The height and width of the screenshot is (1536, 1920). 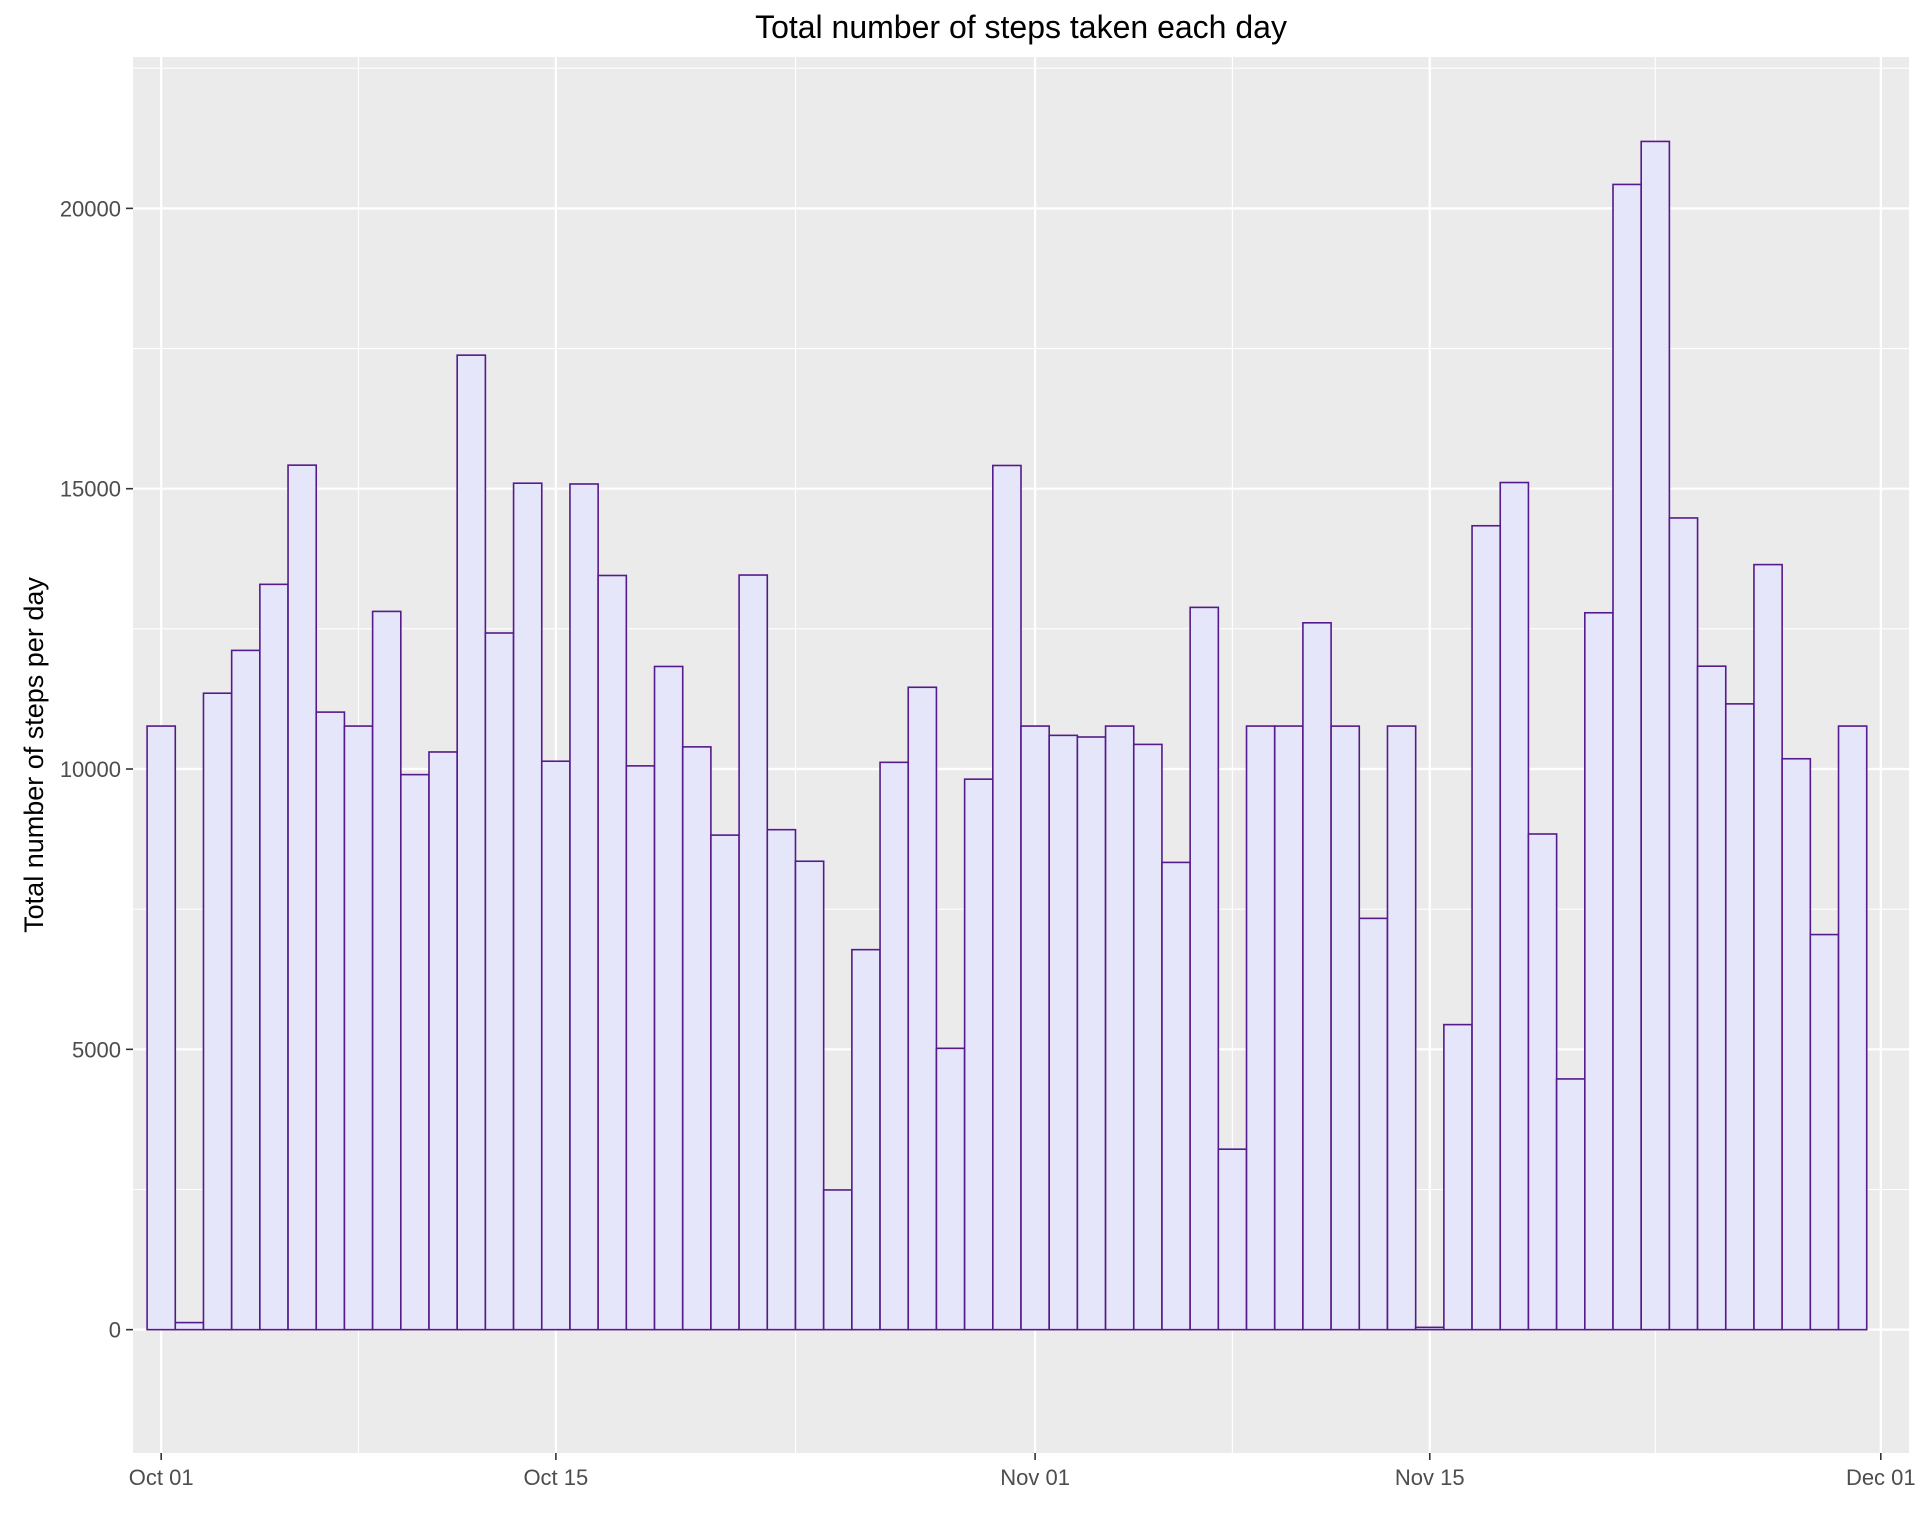 What do you see at coordinates (96, 1049) in the screenshot?
I see `y-tick-label: 5000` at bounding box center [96, 1049].